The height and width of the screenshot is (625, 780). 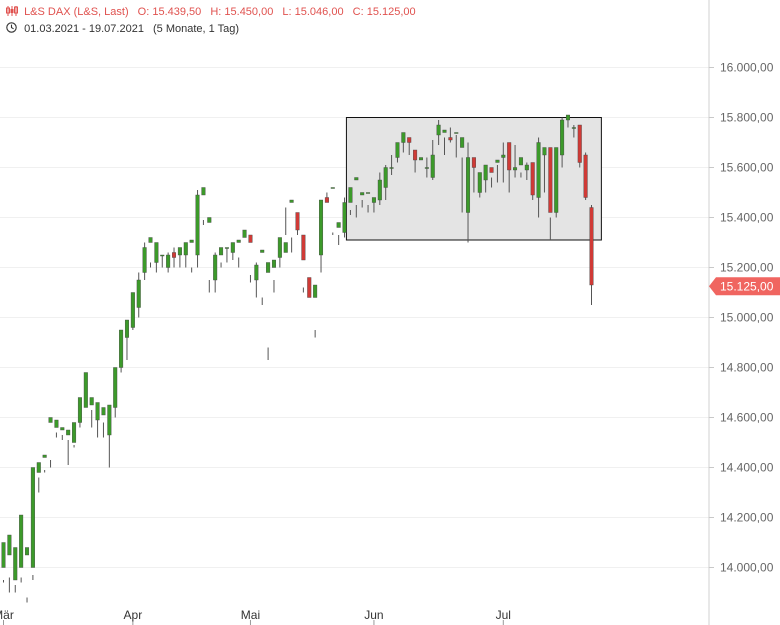 I want to click on y-tick-label: 15.200,00, so click(x=747, y=268).